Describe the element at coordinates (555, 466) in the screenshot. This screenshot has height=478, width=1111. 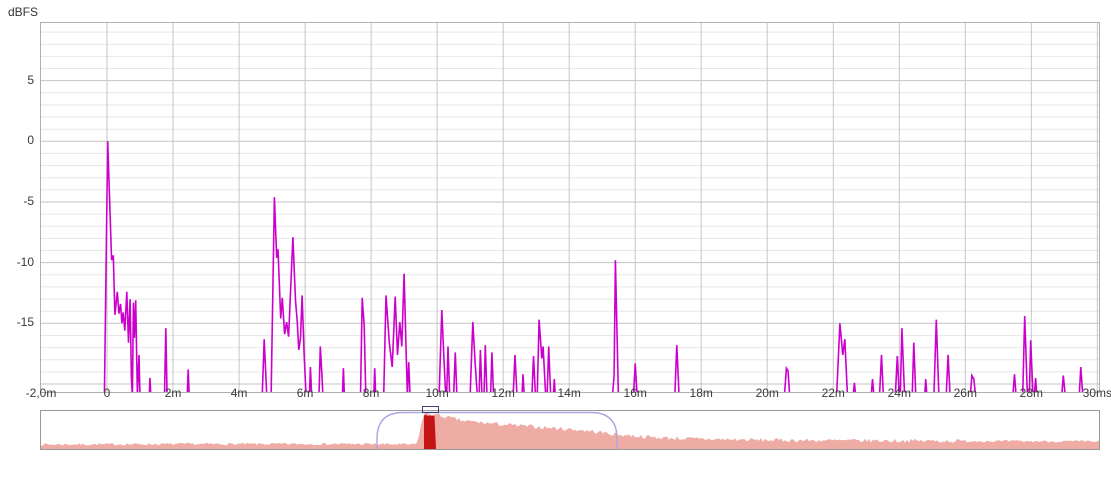
I see `legend: Envelope (ETC) -54,7 dBFS` at that location.